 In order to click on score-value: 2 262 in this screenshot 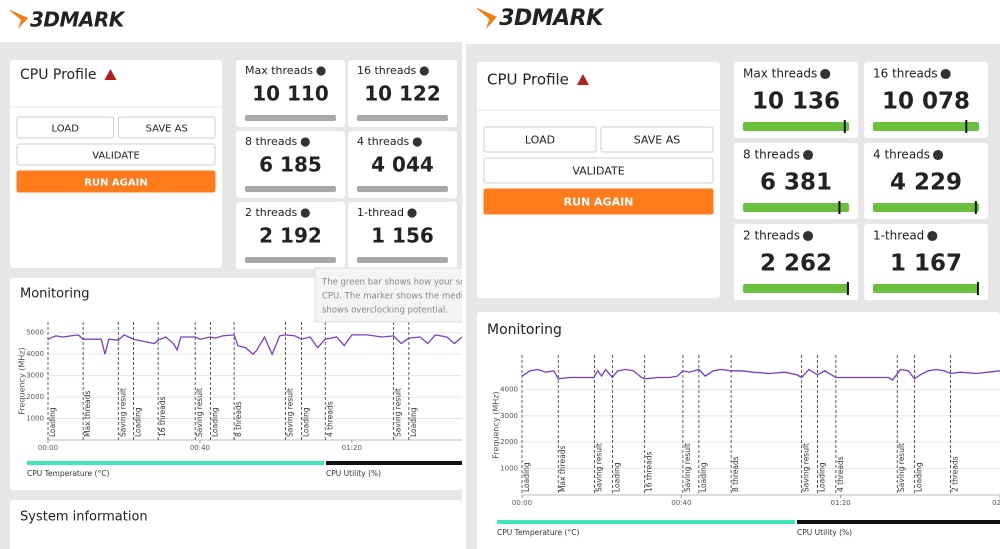, I will do `click(796, 264)`.